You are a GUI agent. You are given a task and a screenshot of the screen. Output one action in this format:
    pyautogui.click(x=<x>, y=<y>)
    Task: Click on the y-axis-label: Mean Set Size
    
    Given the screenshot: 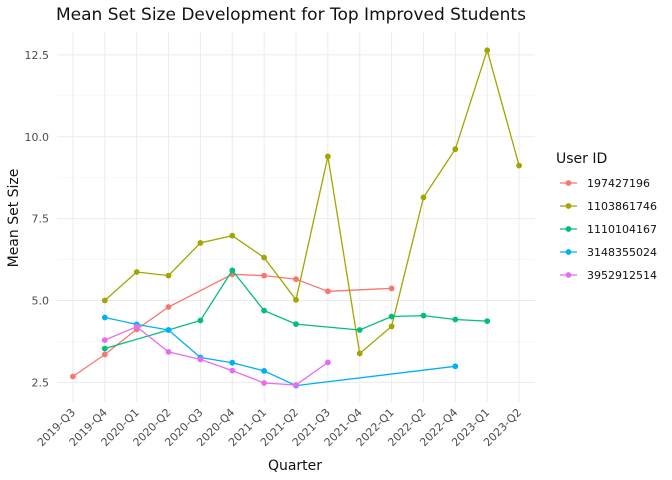 What is the action you would take?
    pyautogui.click(x=14, y=218)
    